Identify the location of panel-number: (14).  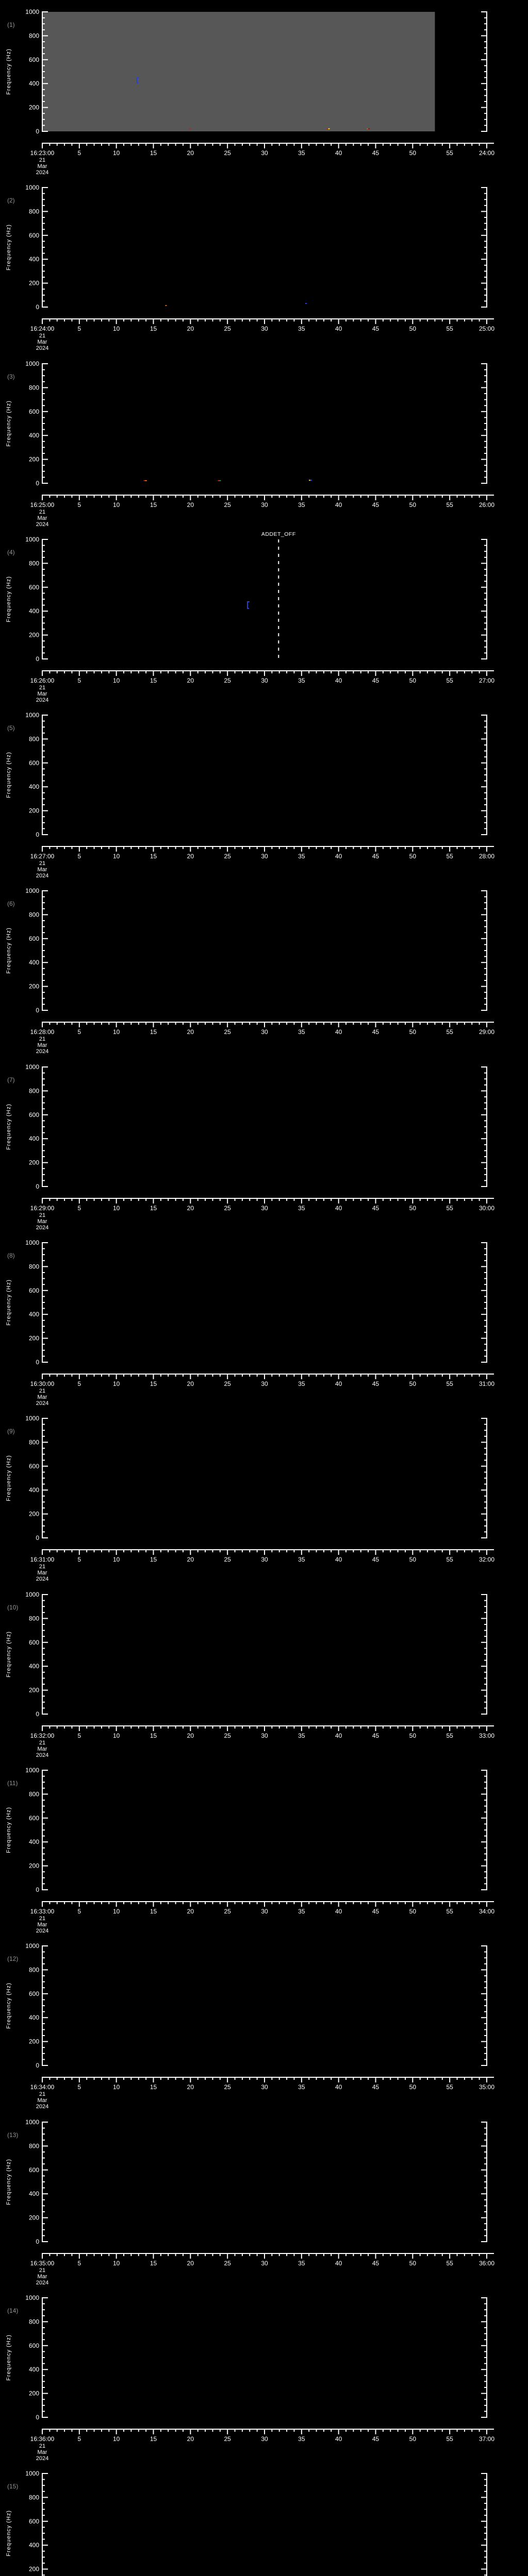
(12, 2310).